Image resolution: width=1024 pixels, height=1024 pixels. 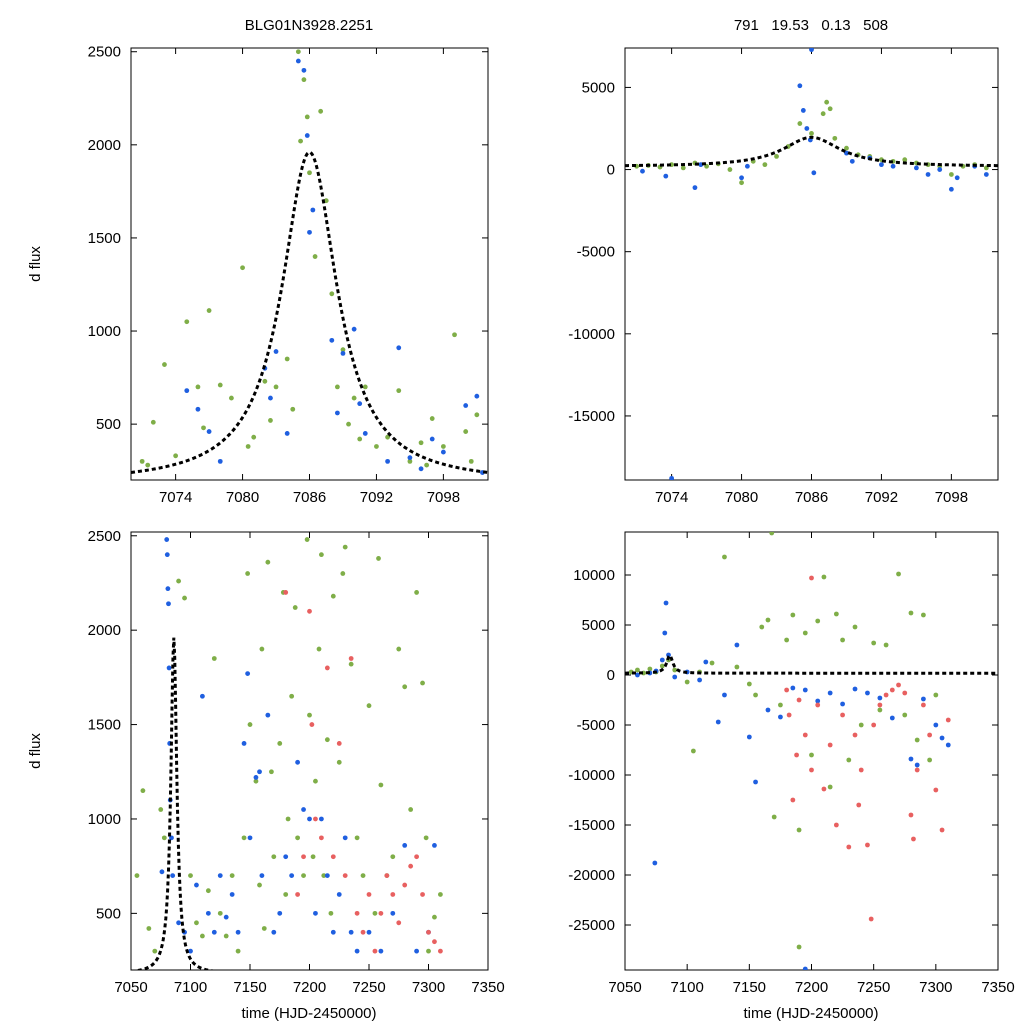 What do you see at coordinates (591, 775) in the screenshot?
I see `y-tick-label: -10000` at bounding box center [591, 775].